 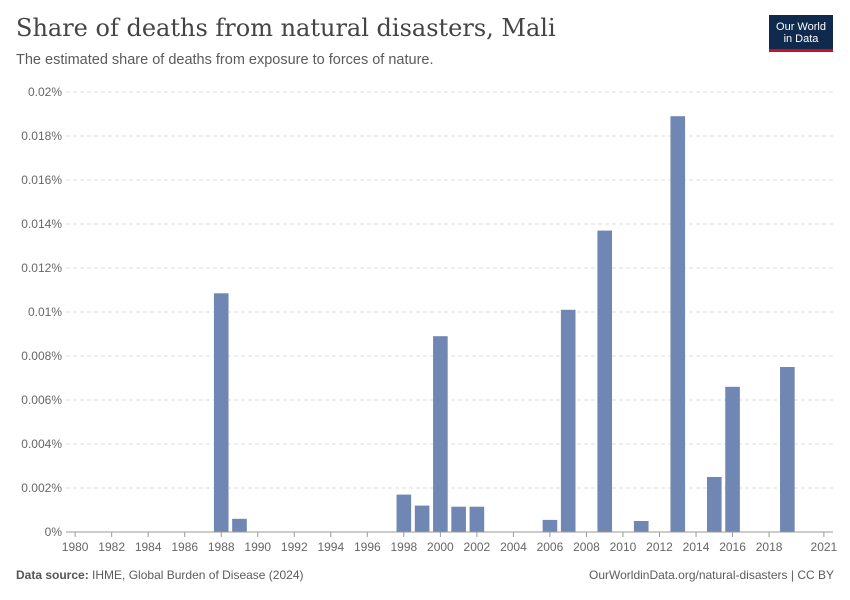 What do you see at coordinates (41, 444) in the screenshot?
I see `y-tick-label: 0.004%` at bounding box center [41, 444].